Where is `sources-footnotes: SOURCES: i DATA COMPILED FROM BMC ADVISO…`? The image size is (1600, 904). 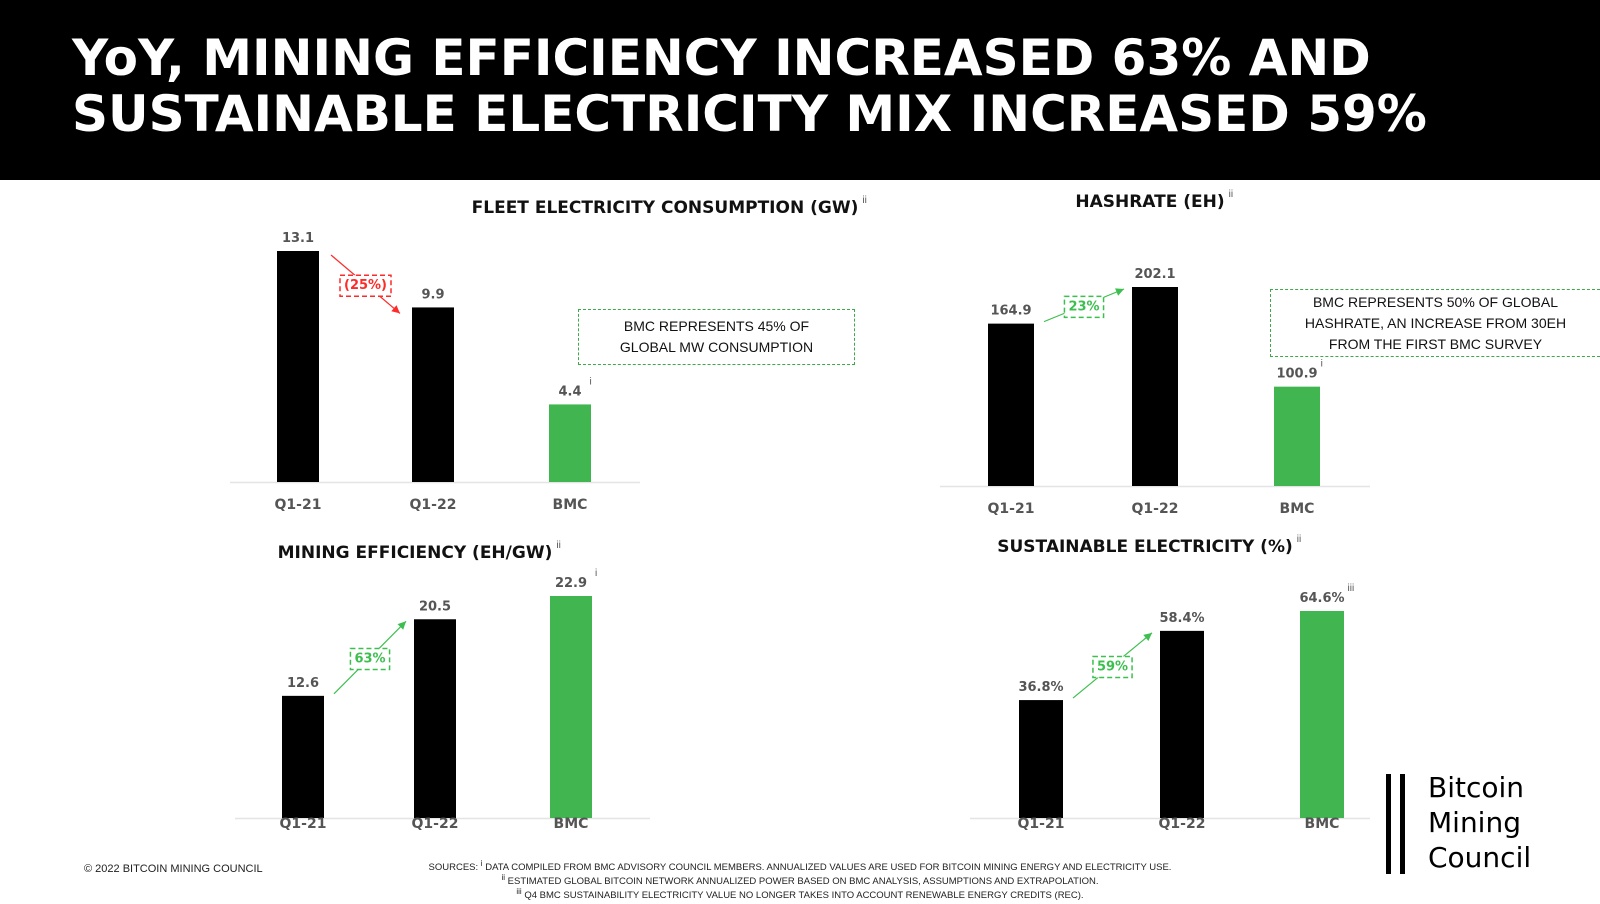
sources-footnotes: SOURCES: i DATA COMPILED FROM BMC ADVISO… is located at coordinates (800, 880).